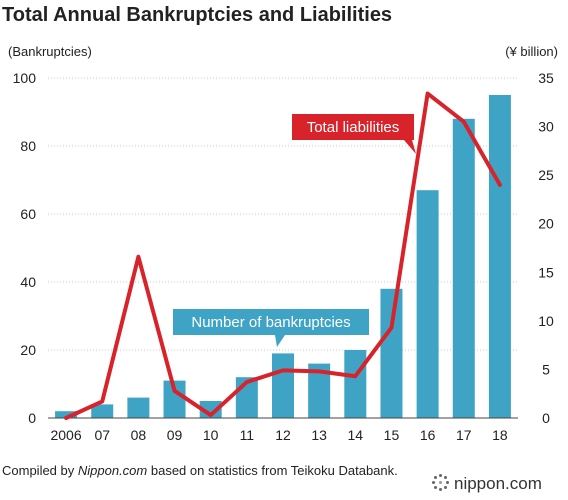 Image resolution: width=568 pixels, height=500 pixels. What do you see at coordinates (175, 435) in the screenshot?
I see `x-tick-label: 09` at bounding box center [175, 435].